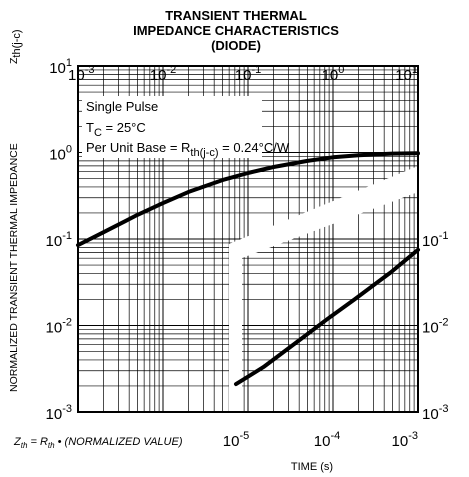  What do you see at coordinates (236, 30) in the screenshot?
I see `chart-title-line-2: IMPEDANCE CHARACTERISTICS` at bounding box center [236, 30].